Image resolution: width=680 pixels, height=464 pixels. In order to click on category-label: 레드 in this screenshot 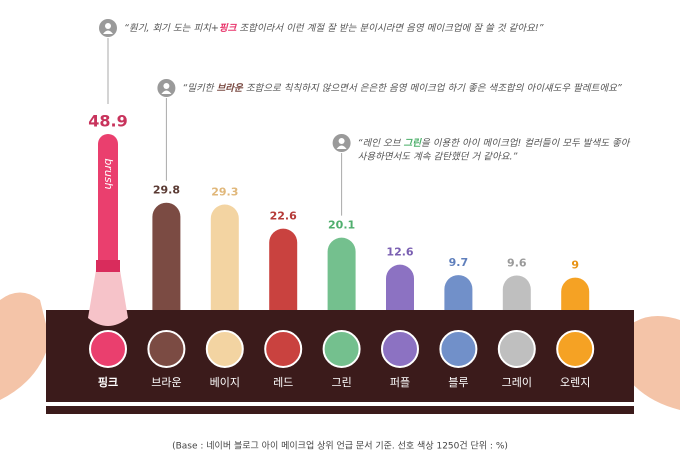, I will do `click(283, 382)`.